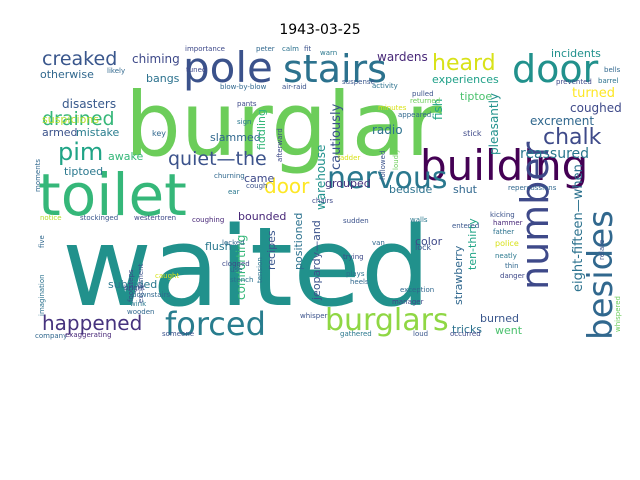  Describe the element at coordinates (99, 218) in the screenshot. I see `cloud-word: stockinged` at that location.